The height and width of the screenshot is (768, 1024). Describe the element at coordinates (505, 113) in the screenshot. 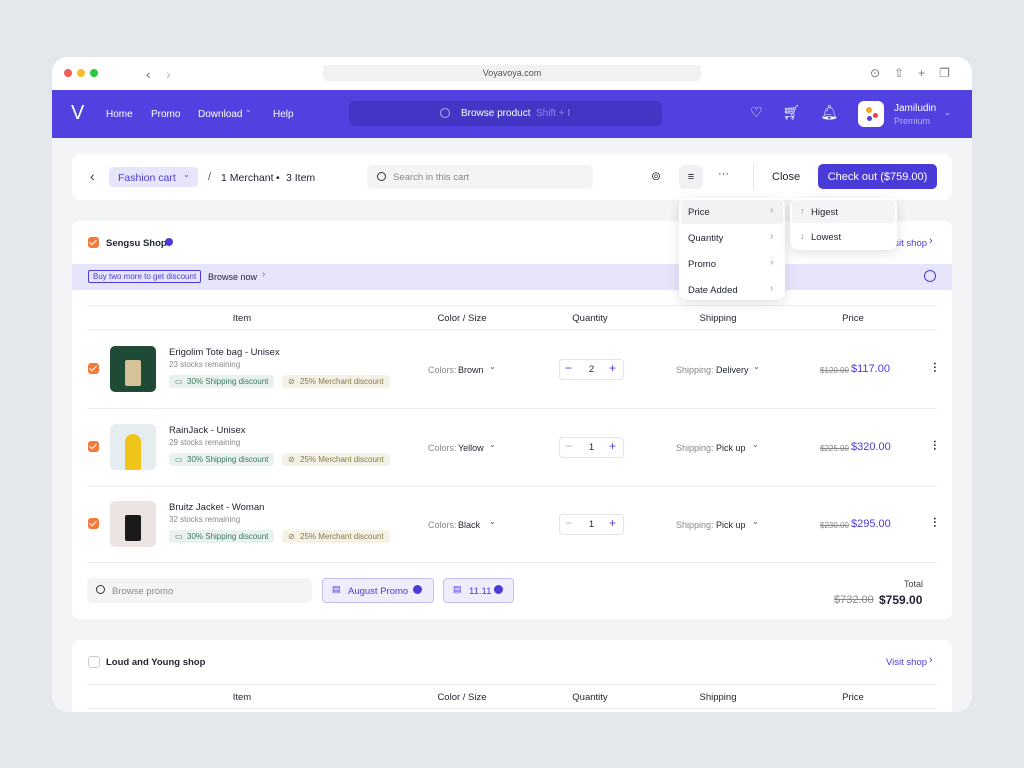

I see `product-search: Browse product Shift + I` at that location.